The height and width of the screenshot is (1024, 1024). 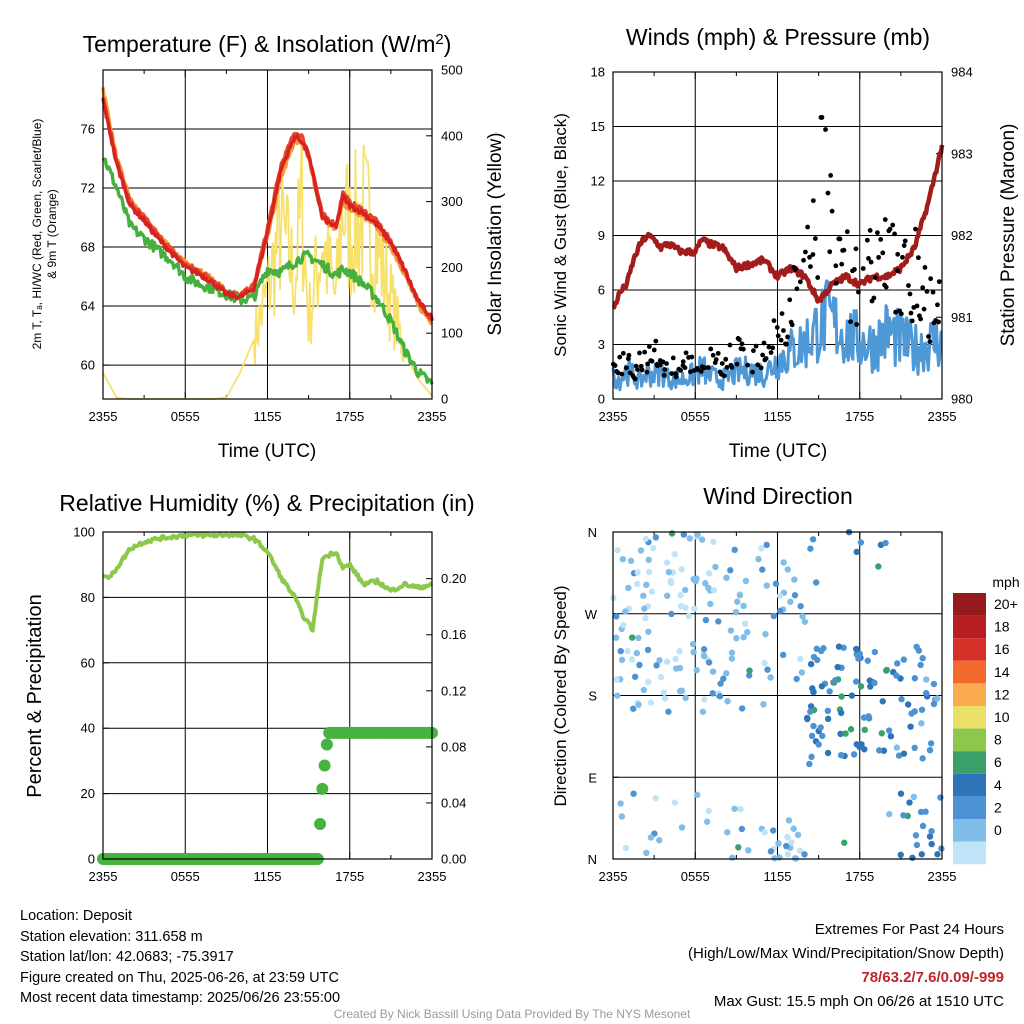 What do you see at coordinates (778, 876) in the screenshot?
I see `dir-panel-x-tick-label: 1155` at bounding box center [778, 876].